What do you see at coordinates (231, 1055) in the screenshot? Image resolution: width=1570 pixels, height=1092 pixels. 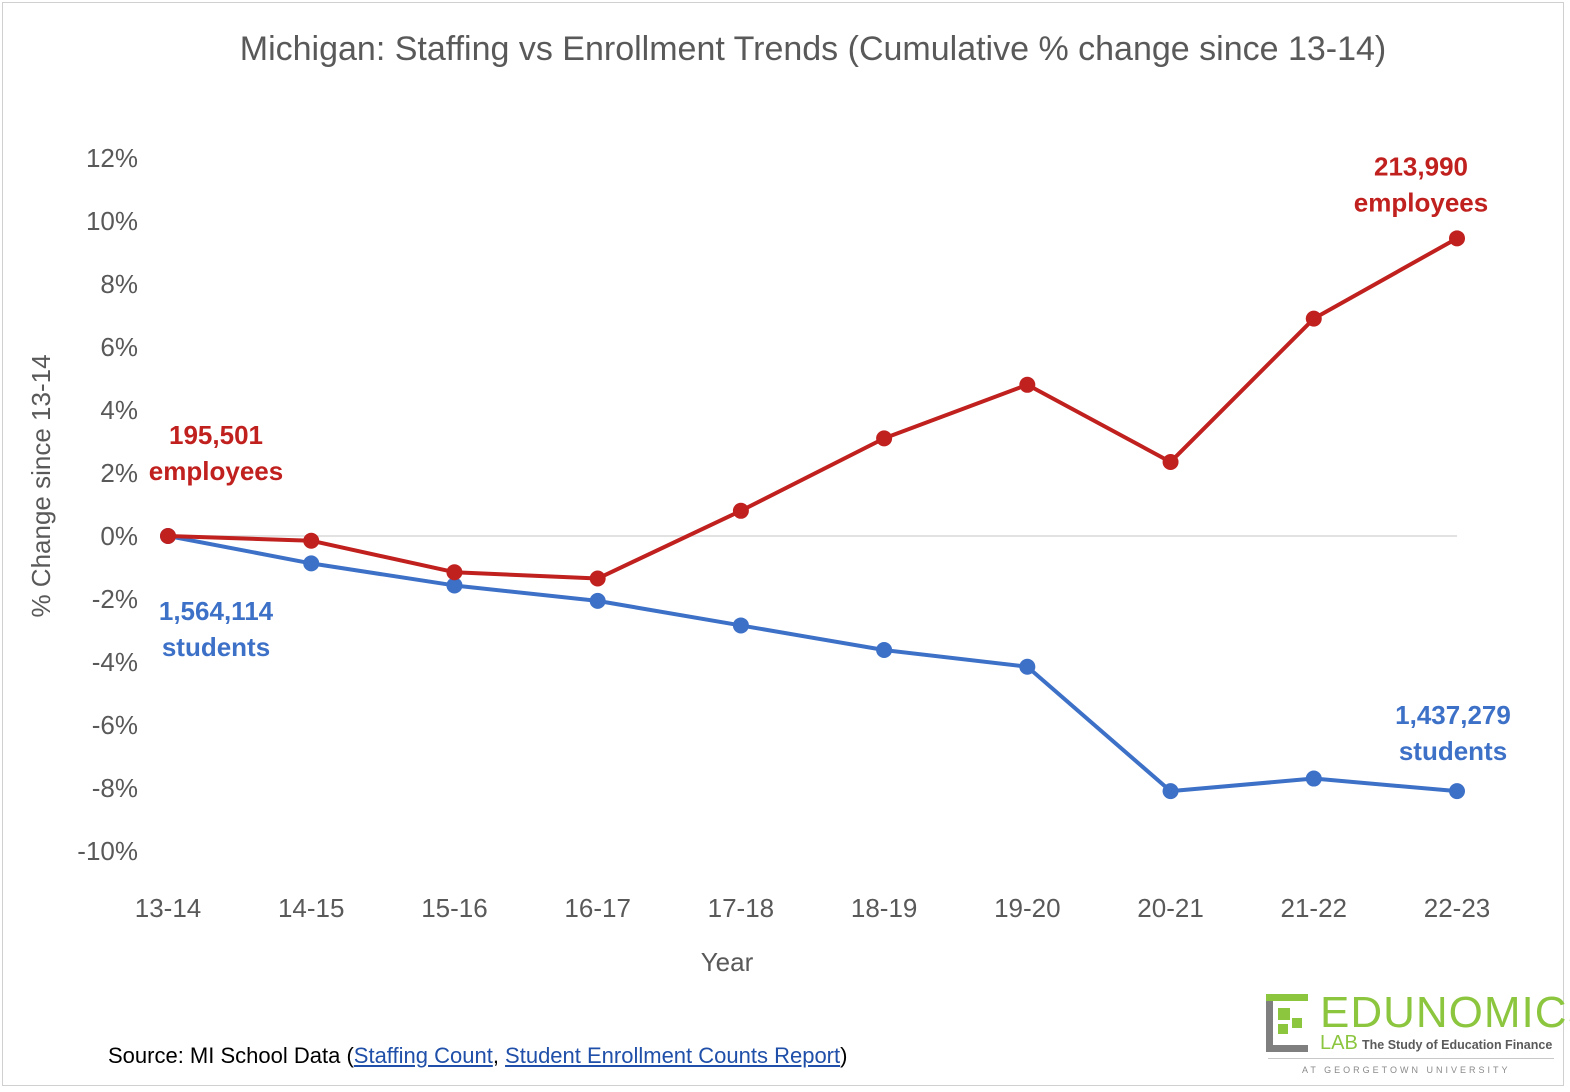 I see `source-prefix: Source: MI School Data (` at bounding box center [231, 1055].